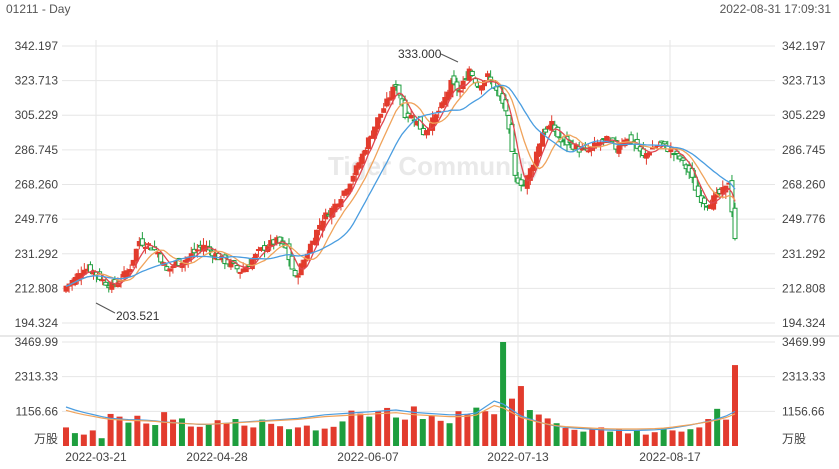 This screenshot has width=839, height=469. Describe the element at coordinates (794, 439) in the screenshot. I see `volume-unit-right: 万股` at that location.